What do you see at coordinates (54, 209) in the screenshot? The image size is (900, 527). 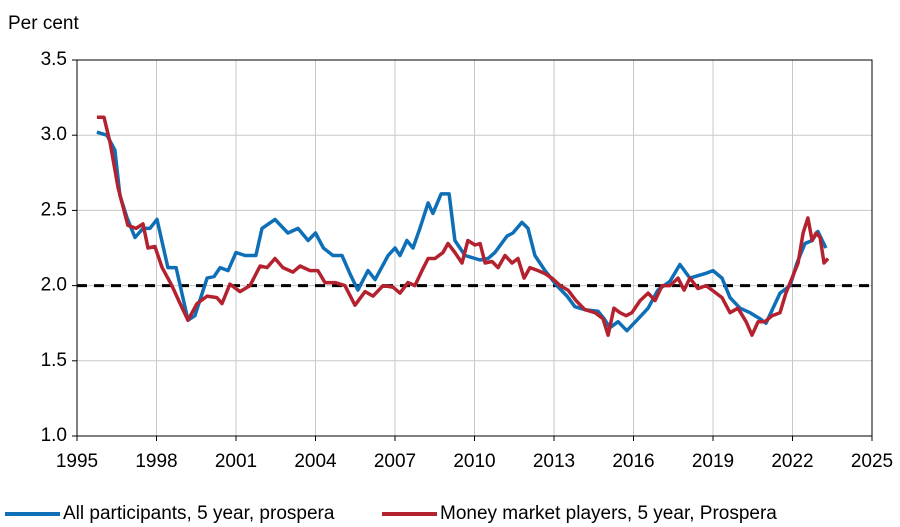 I see `y-tick-label: 2.5` at bounding box center [54, 209].